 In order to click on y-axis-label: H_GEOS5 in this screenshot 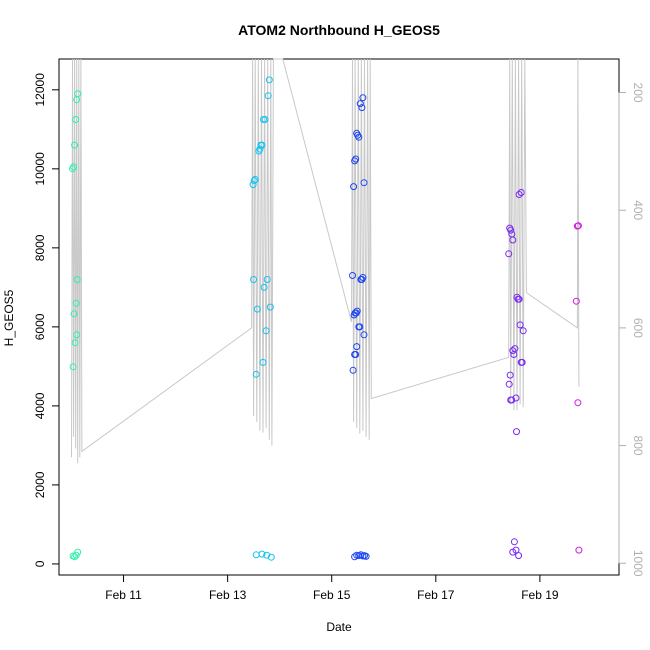, I will do `click(9, 317)`.